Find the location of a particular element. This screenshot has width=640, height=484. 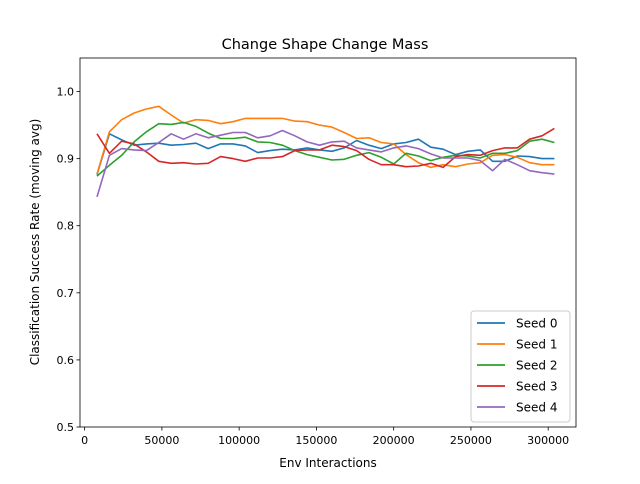

y-tick-label: 0.9 is located at coordinates (66, 159).